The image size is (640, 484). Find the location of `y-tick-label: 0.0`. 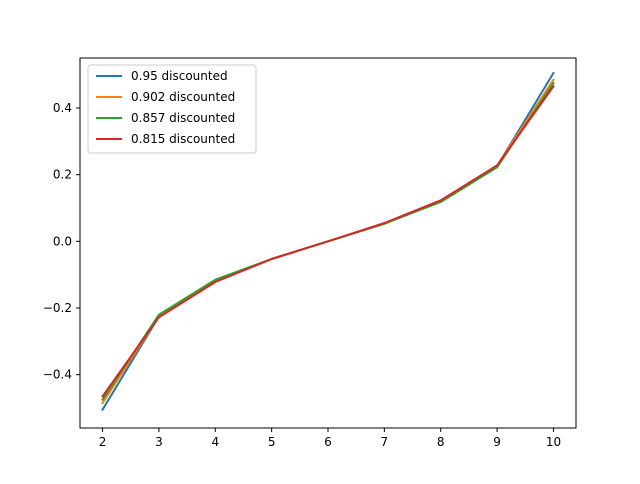

y-tick-label: 0.0 is located at coordinates (62, 241).